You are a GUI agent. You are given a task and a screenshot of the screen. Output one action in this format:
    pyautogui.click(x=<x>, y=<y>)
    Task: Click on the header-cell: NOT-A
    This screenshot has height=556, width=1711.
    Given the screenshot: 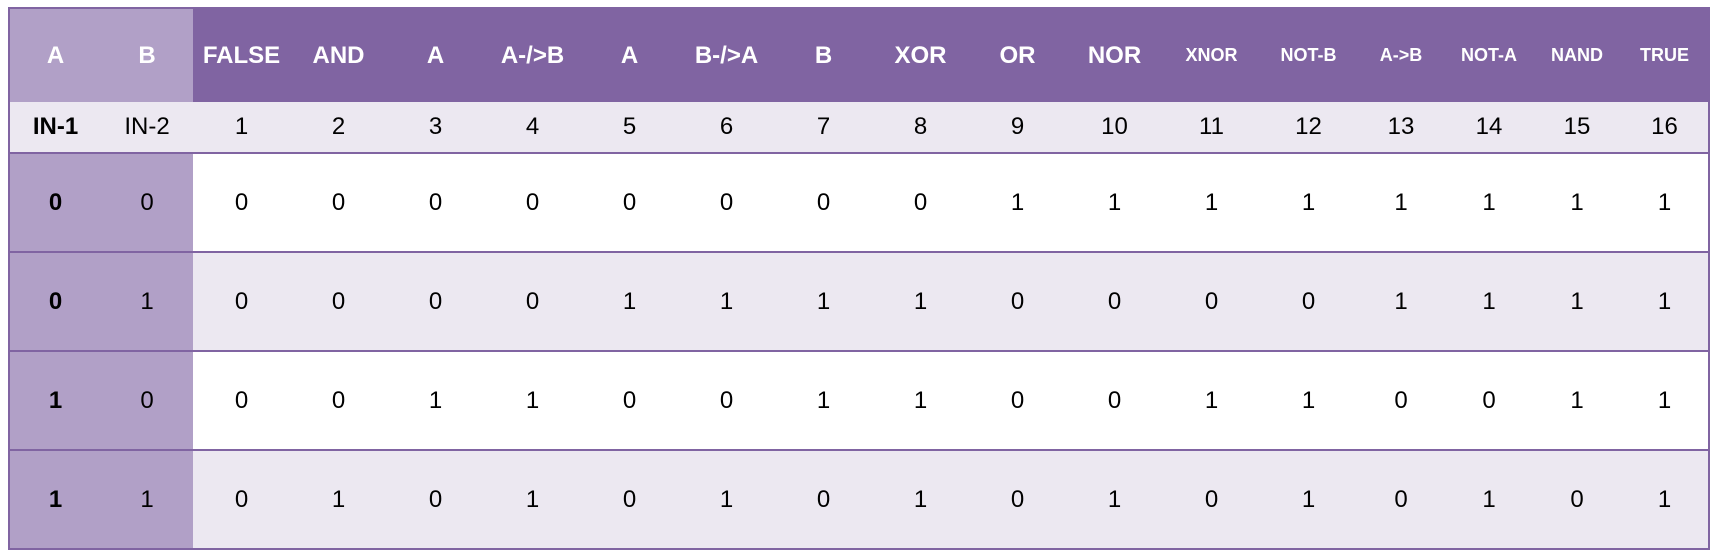 What is the action you would take?
    pyautogui.click(x=1489, y=55)
    